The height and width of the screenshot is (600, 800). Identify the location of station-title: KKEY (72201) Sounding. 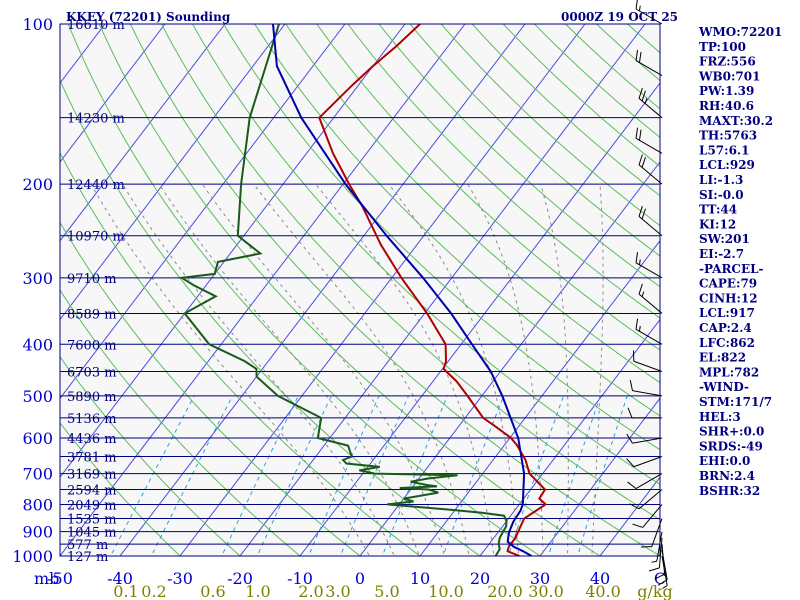
(148, 17).